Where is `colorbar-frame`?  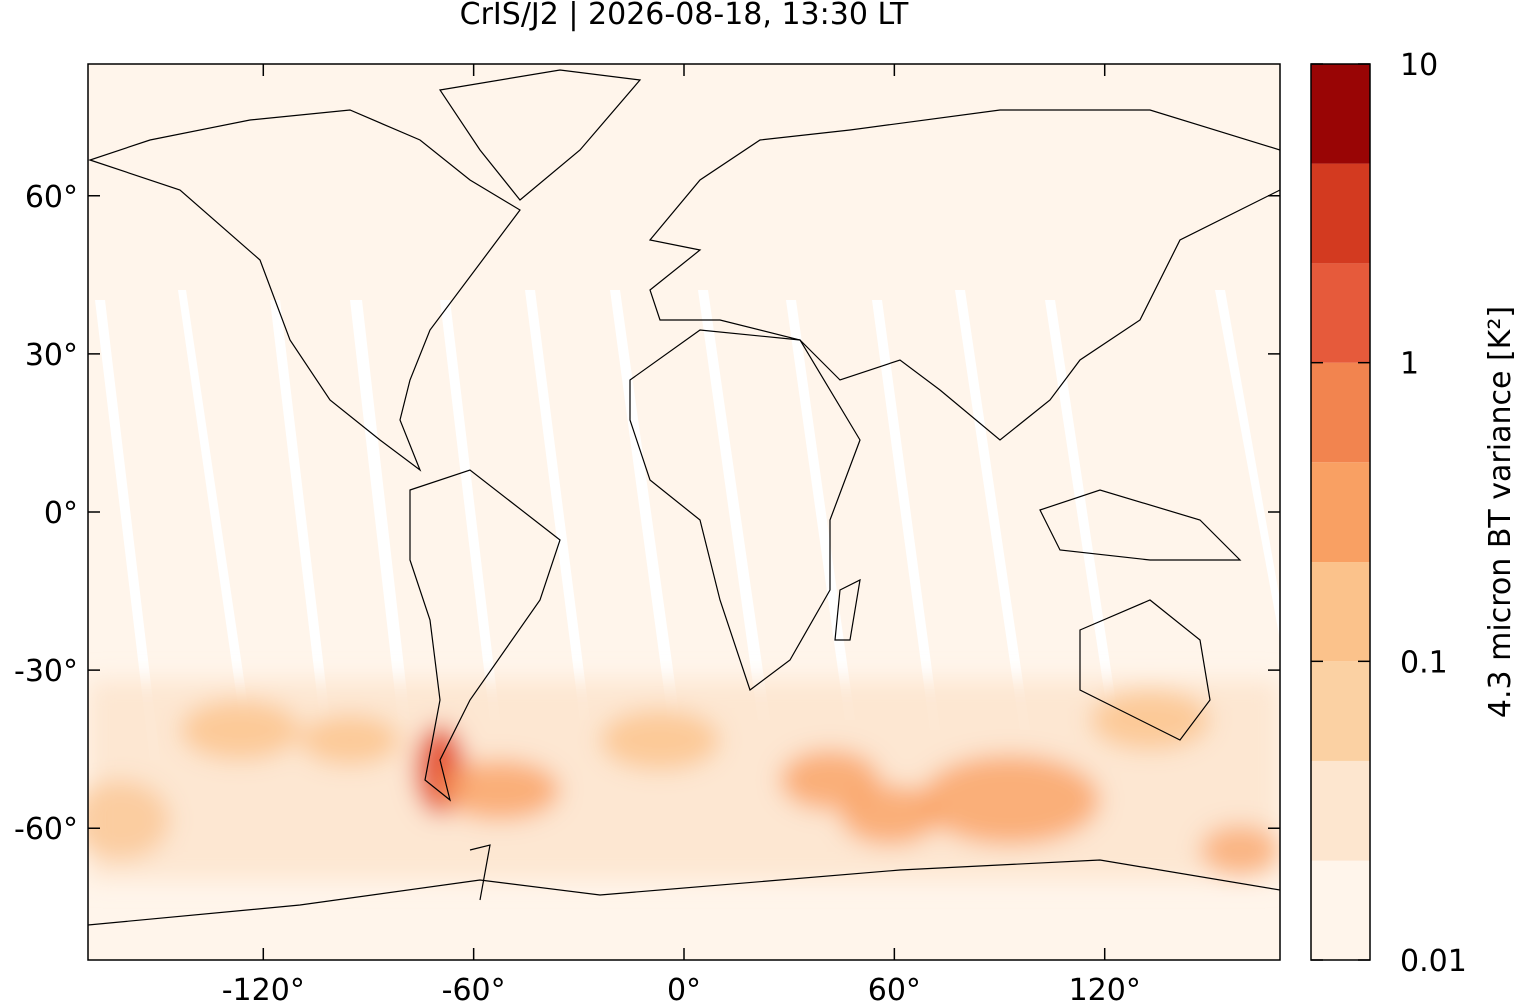
colorbar-frame is located at coordinates (1340, 512).